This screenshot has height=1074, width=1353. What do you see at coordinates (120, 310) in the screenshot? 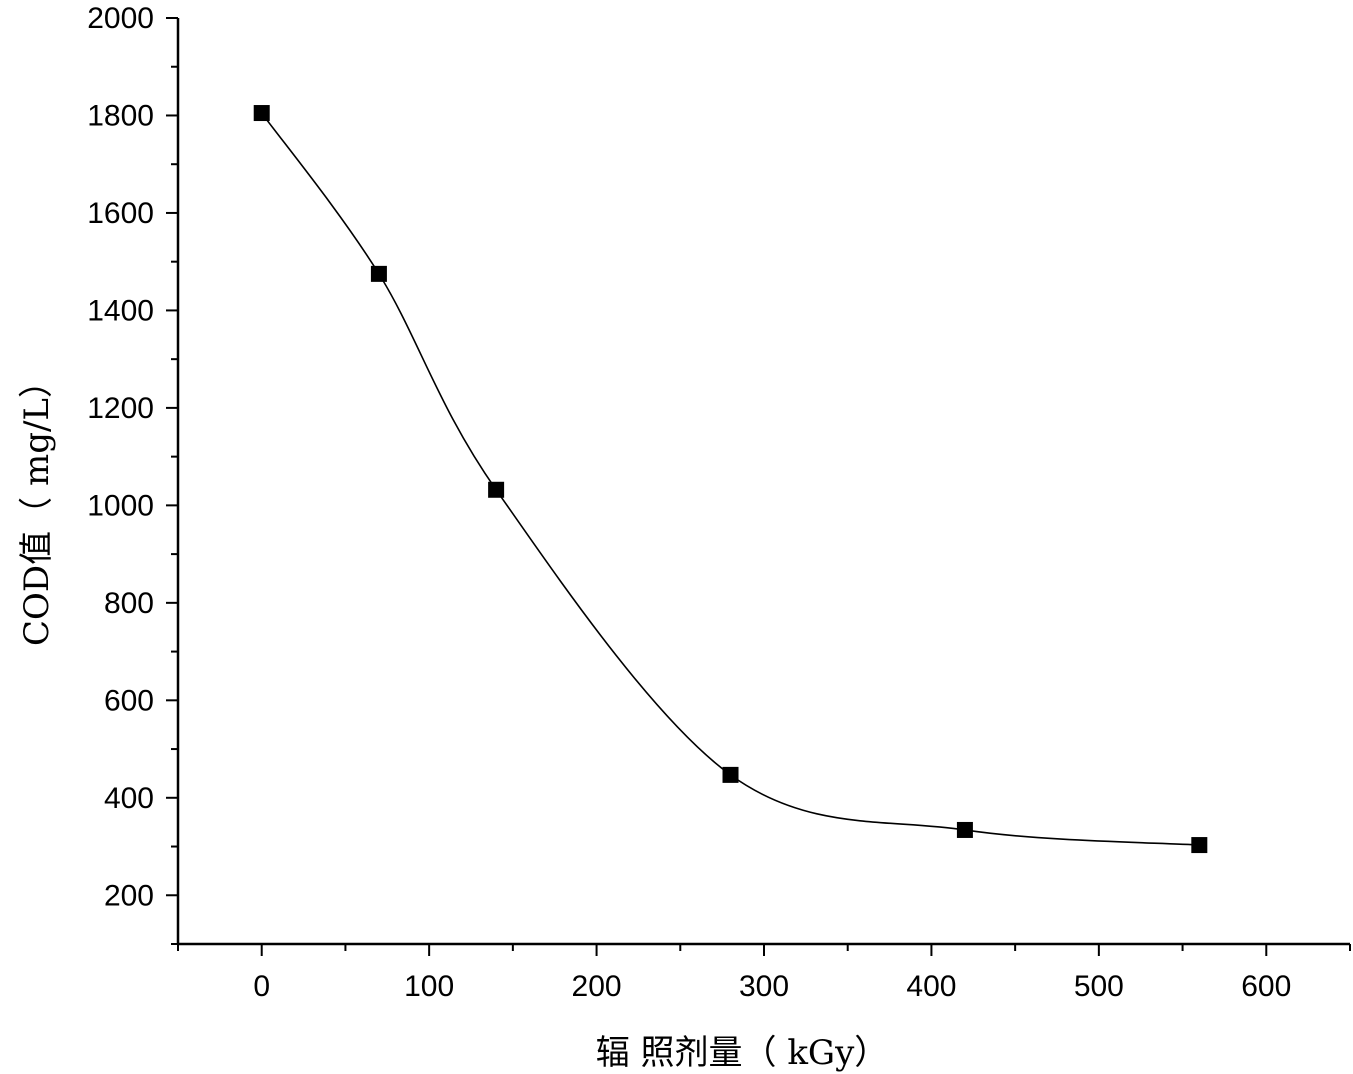
I see `y-tick-label: 1400` at bounding box center [120, 310].